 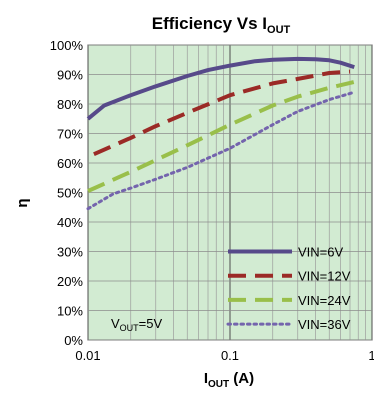 I want to click on y-tick-labels: 0% 10% 20% 30% 40% 50% 60% 70% 80% 90% 100%, so click(x=67, y=193).